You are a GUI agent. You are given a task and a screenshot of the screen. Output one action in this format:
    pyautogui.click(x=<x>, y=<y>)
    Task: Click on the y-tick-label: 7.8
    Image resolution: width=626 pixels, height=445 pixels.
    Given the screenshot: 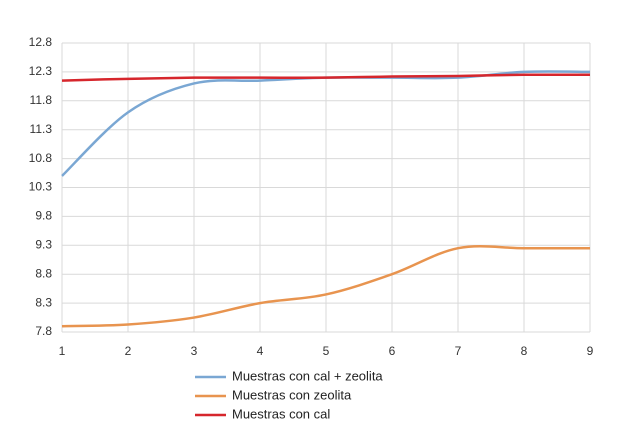 What is the action you would take?
    pyautogui.click(x=43, y=331)
    